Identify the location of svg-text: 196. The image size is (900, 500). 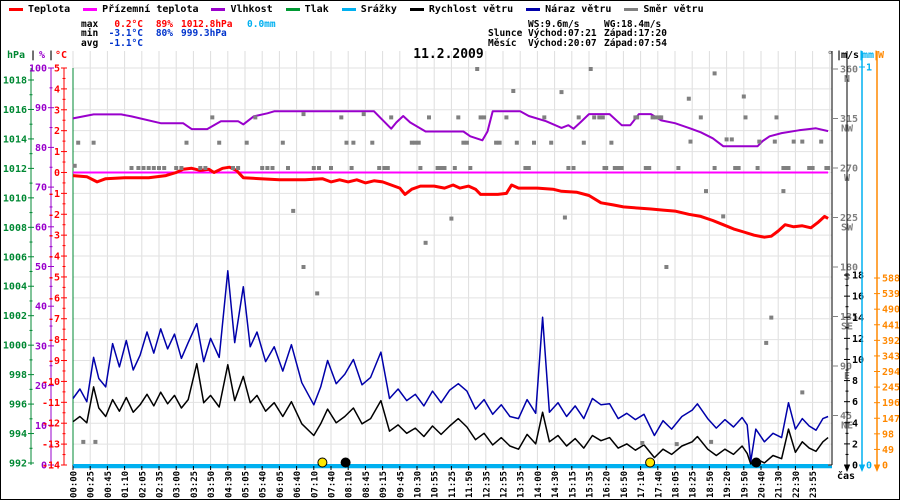
(890, 403).